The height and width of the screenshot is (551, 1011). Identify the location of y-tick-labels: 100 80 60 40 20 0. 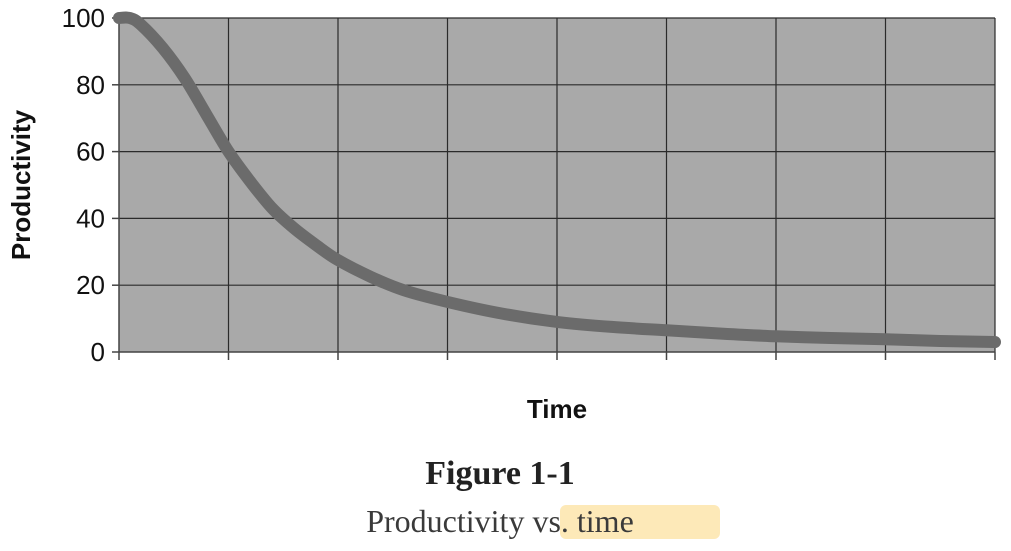
(90, 185).